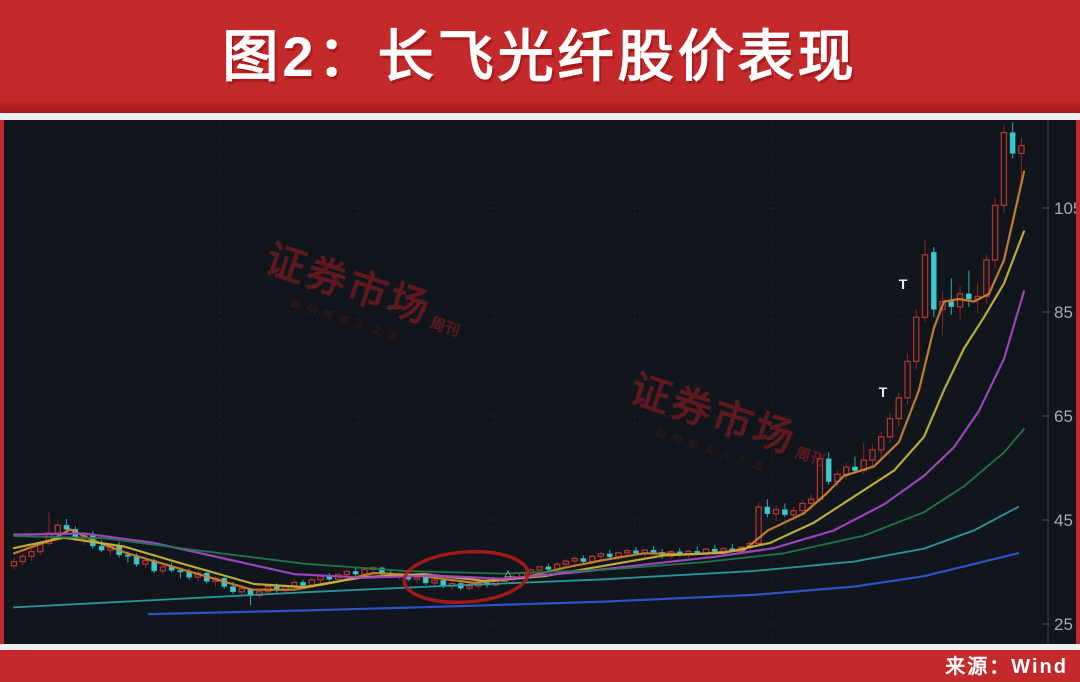  What do you see at coordinates (1006, 666) in the screenshot?
I see `source-label: 来源：Wind` at bounding box center [1006, 666].